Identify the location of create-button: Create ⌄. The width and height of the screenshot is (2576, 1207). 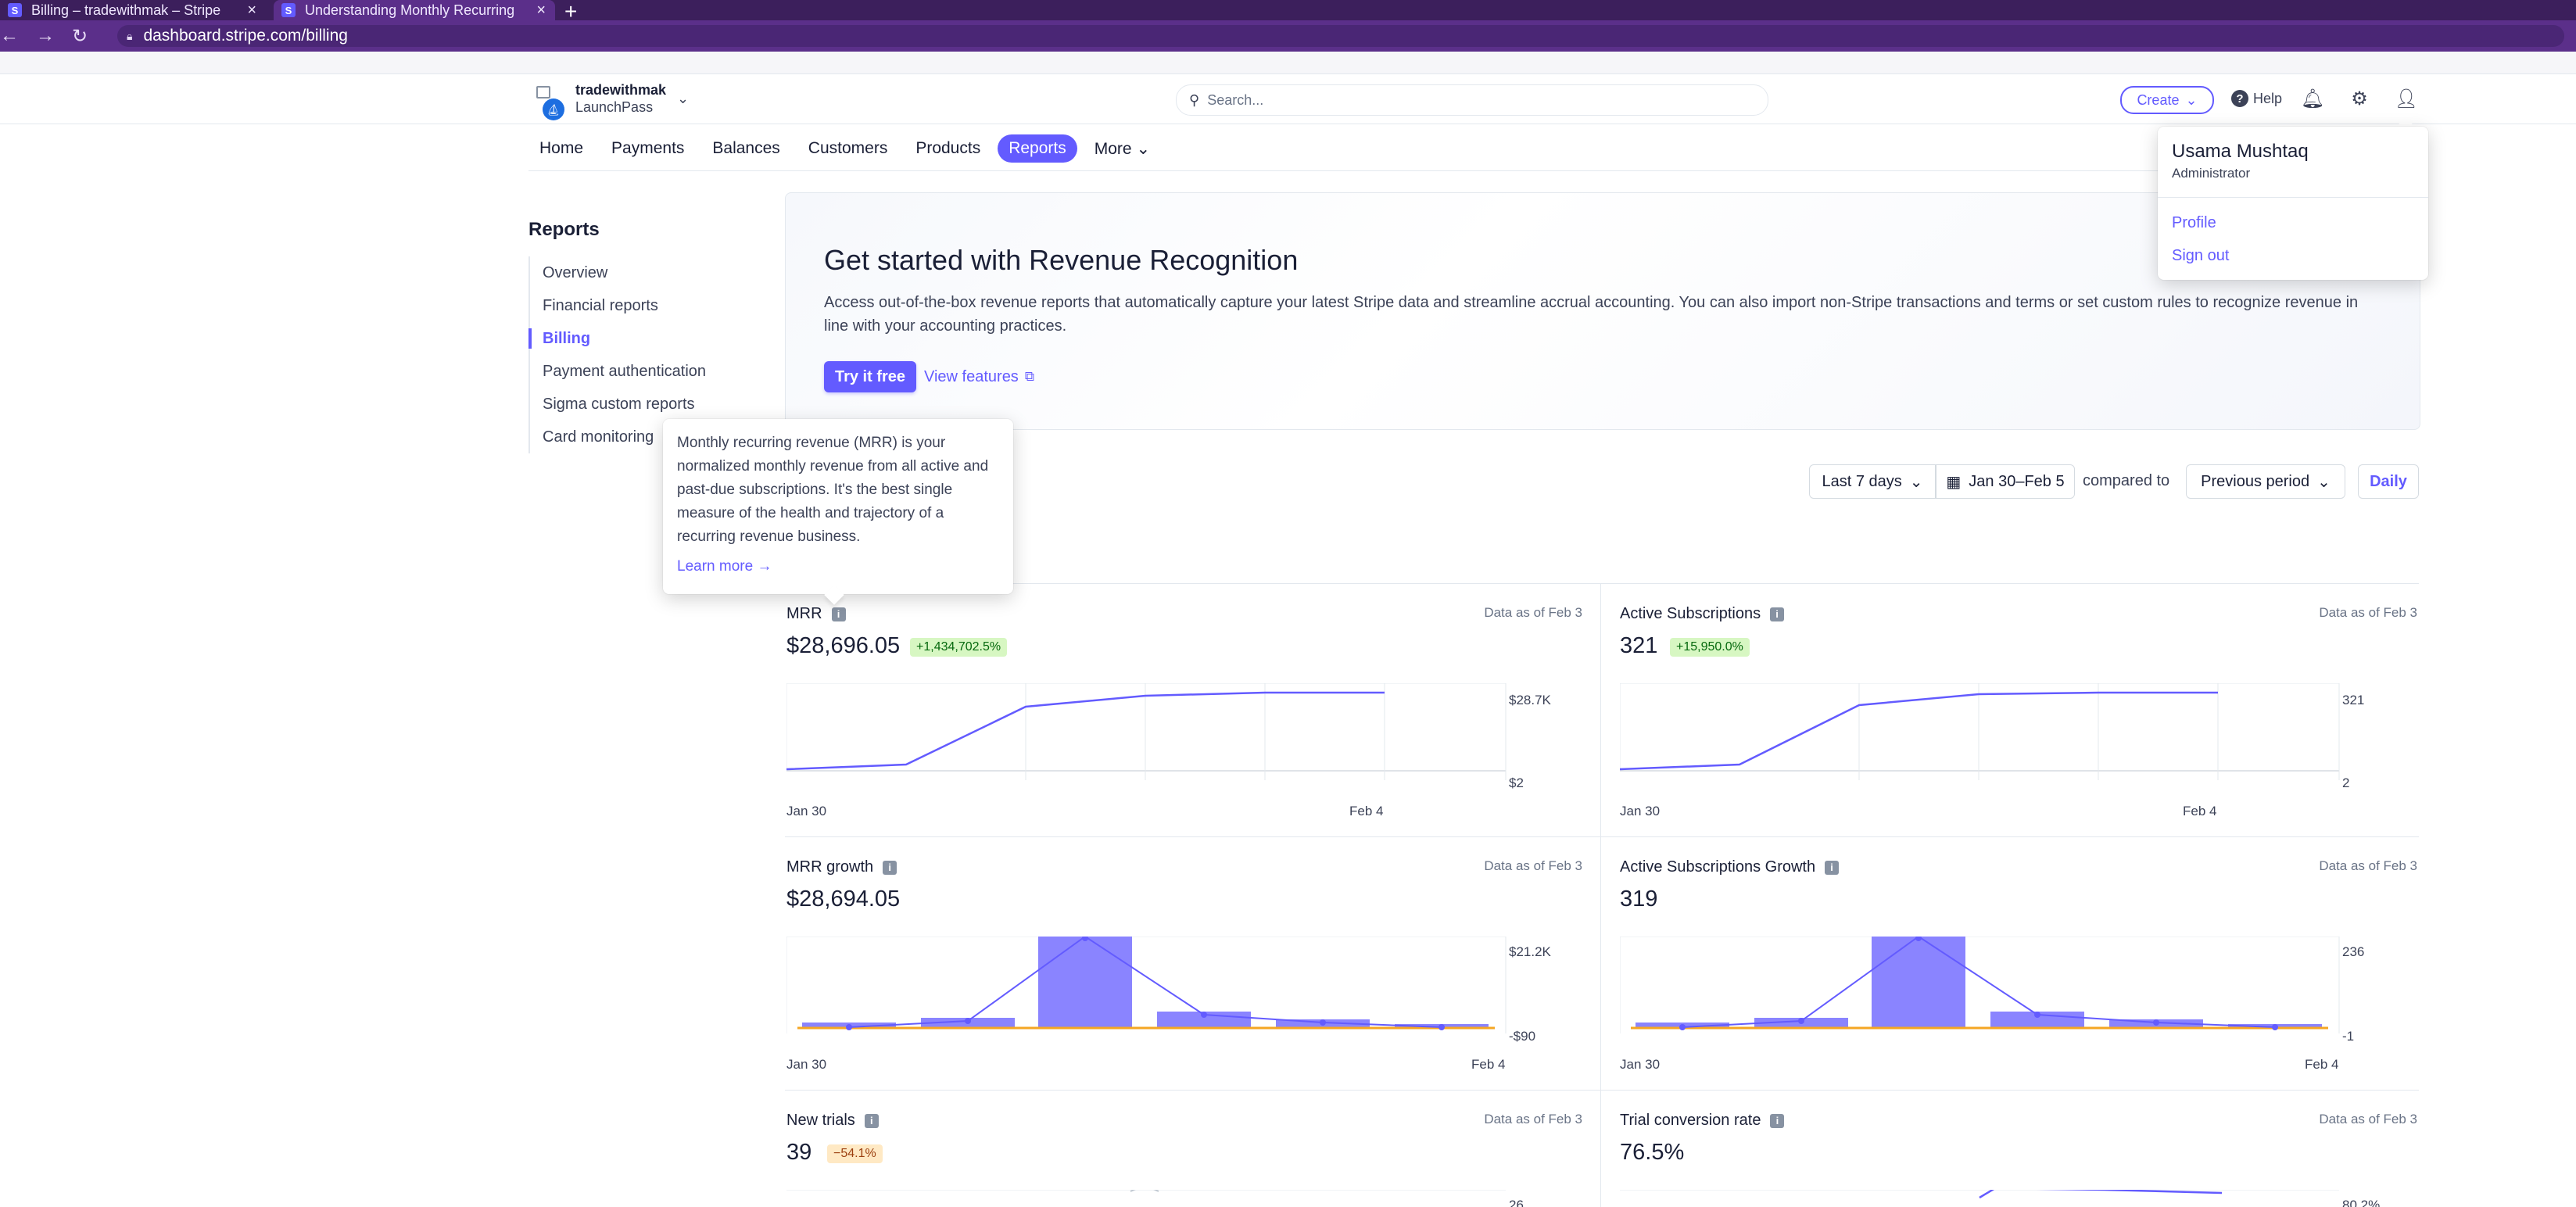
(2167, 100).